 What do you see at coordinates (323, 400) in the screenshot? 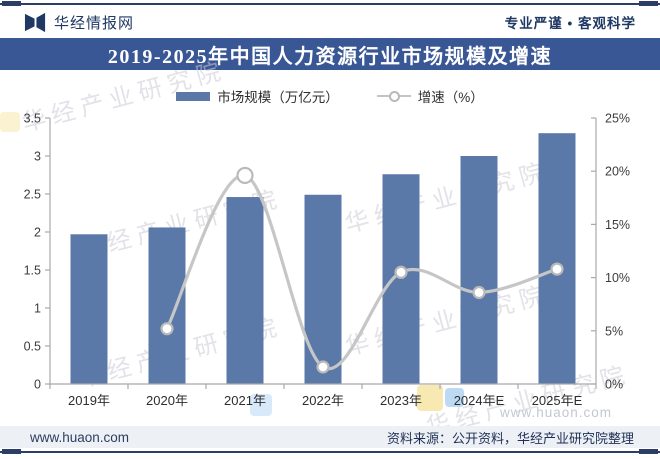
I see `svg-text: 2022年` at bounding box center [323, 400].